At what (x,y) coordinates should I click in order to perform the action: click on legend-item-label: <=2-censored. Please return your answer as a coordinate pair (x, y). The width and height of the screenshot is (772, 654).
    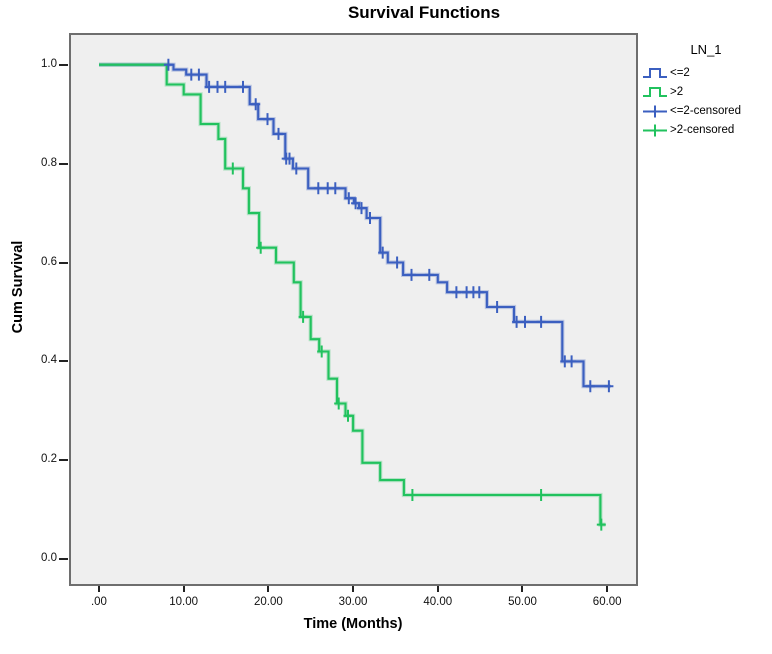
    Looking at the image, I should click on (705, 110).